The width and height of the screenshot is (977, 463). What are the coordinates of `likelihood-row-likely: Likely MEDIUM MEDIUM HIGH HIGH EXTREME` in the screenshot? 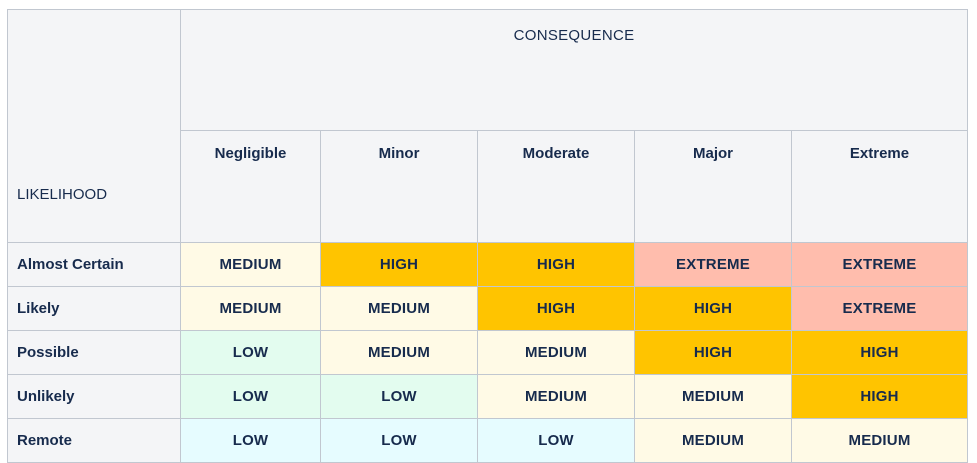 It's located at (488, 308).